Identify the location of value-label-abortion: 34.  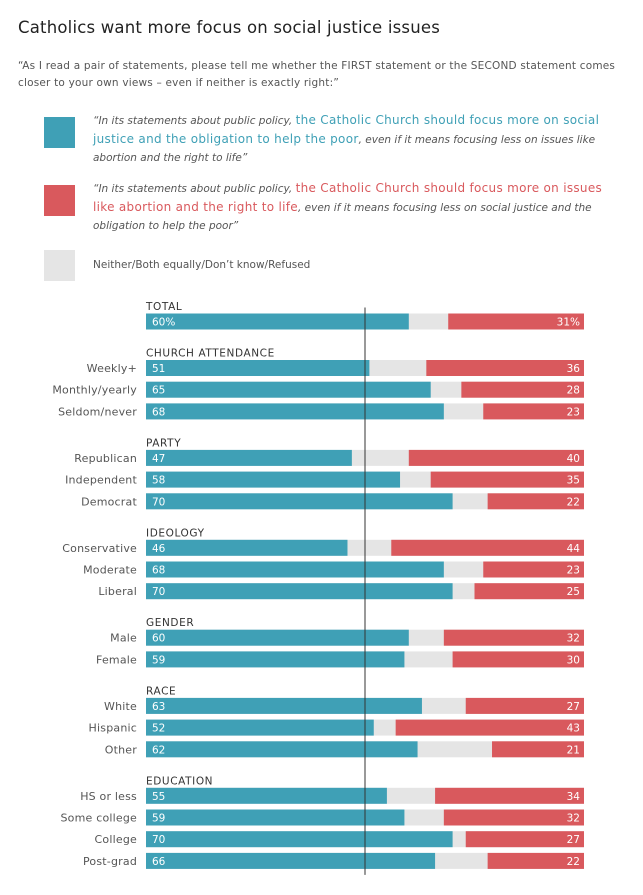
(574, 797).